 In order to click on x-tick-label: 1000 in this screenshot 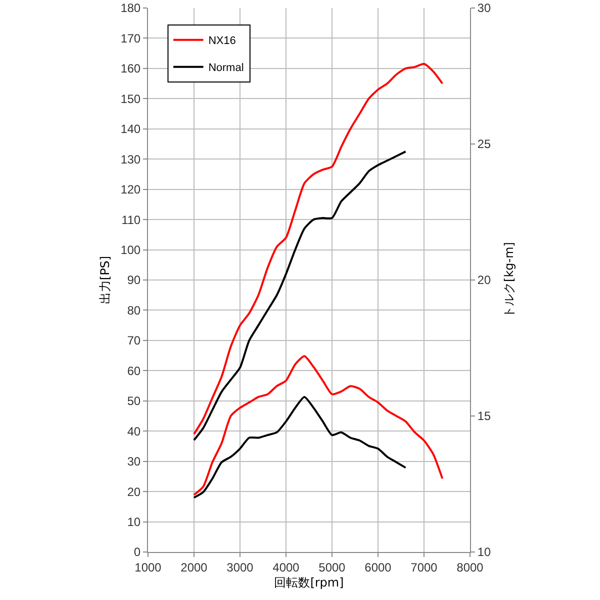, I will do `click(148, 567)`.